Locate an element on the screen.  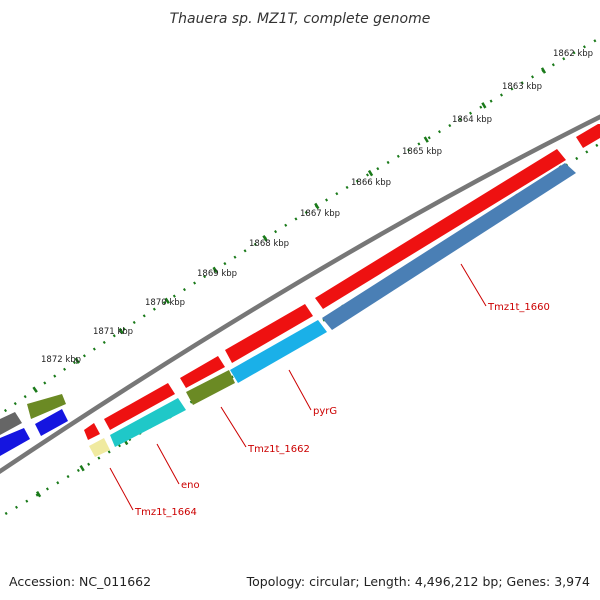
tick-label: 1872 kbp is located at coordinates (61, 360).